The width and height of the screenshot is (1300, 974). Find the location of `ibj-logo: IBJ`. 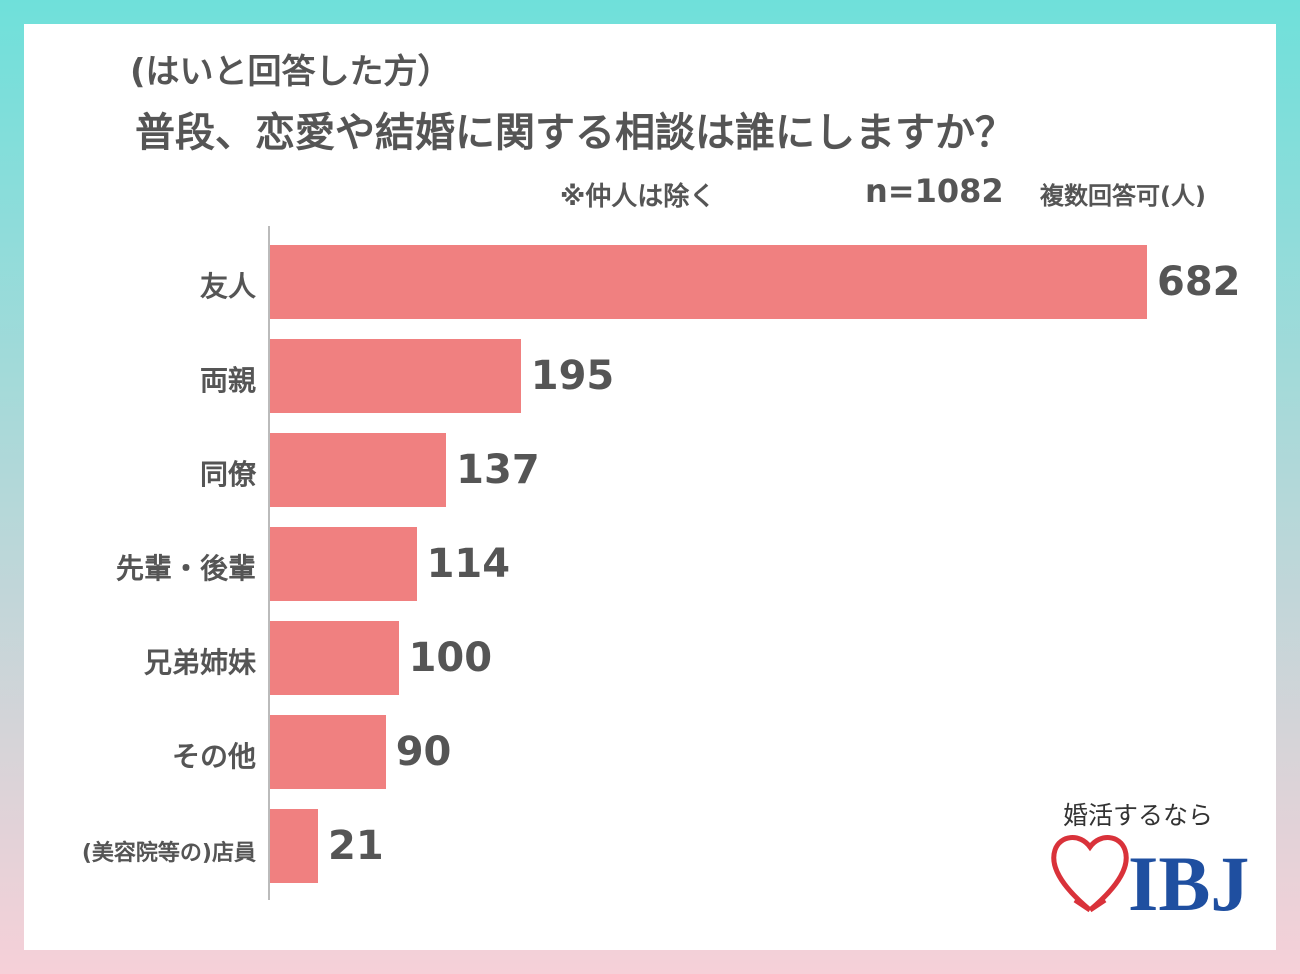

ibj-logo: IBJ is located at coordinates (1150, 880).